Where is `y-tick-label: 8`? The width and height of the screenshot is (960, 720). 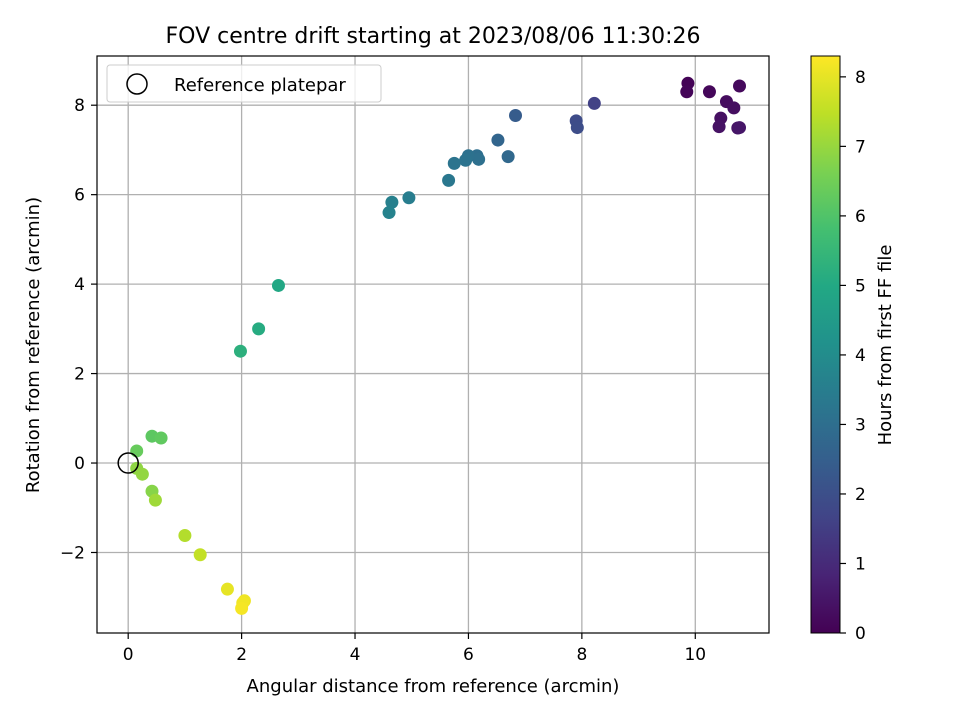 y-tick-label: 8 is located at coordinates (79, 106).